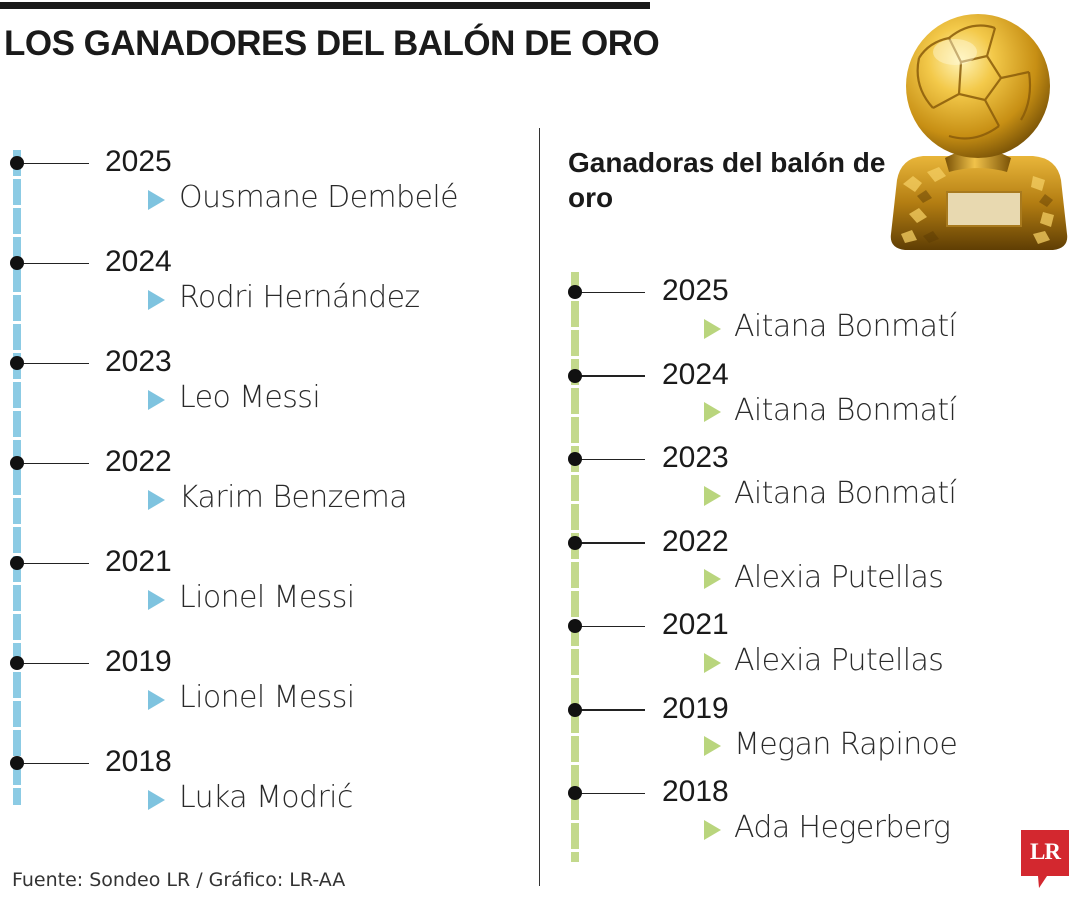 The height and width of the screenshot is (900, 1080). I want to click on timeline-entry: 2019 Megan Rapinoe, so click(798, 736).